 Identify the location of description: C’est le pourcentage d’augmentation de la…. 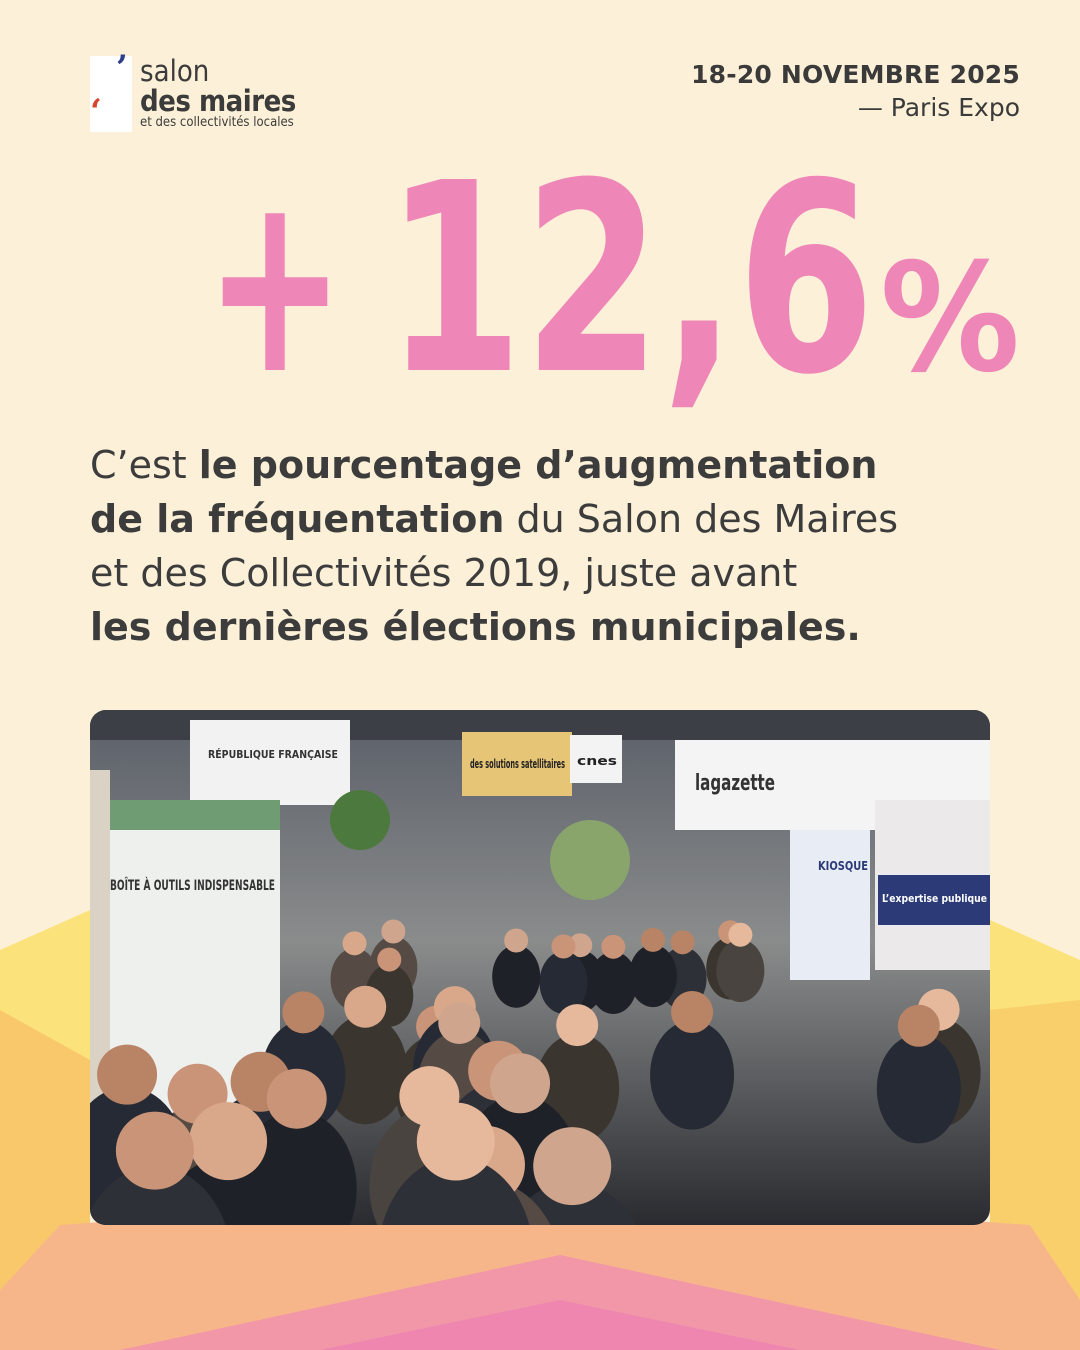
(494, 546).